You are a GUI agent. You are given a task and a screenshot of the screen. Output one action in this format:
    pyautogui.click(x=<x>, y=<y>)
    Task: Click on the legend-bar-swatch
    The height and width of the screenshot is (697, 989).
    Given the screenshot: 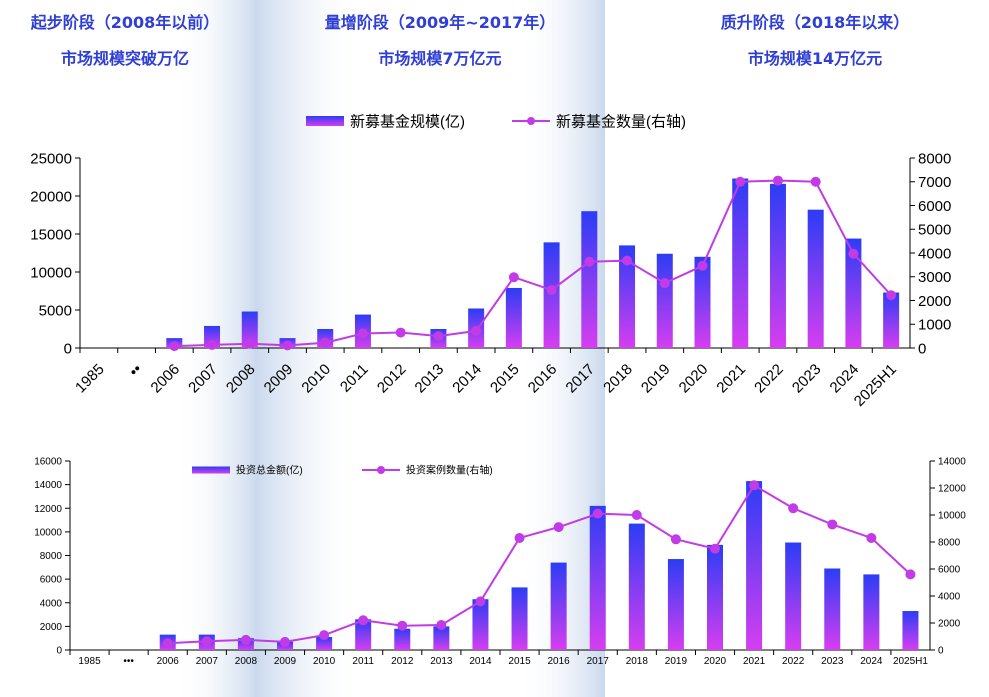 What is the action you would take?
    pyautogui.click(x=325, y=121)
    